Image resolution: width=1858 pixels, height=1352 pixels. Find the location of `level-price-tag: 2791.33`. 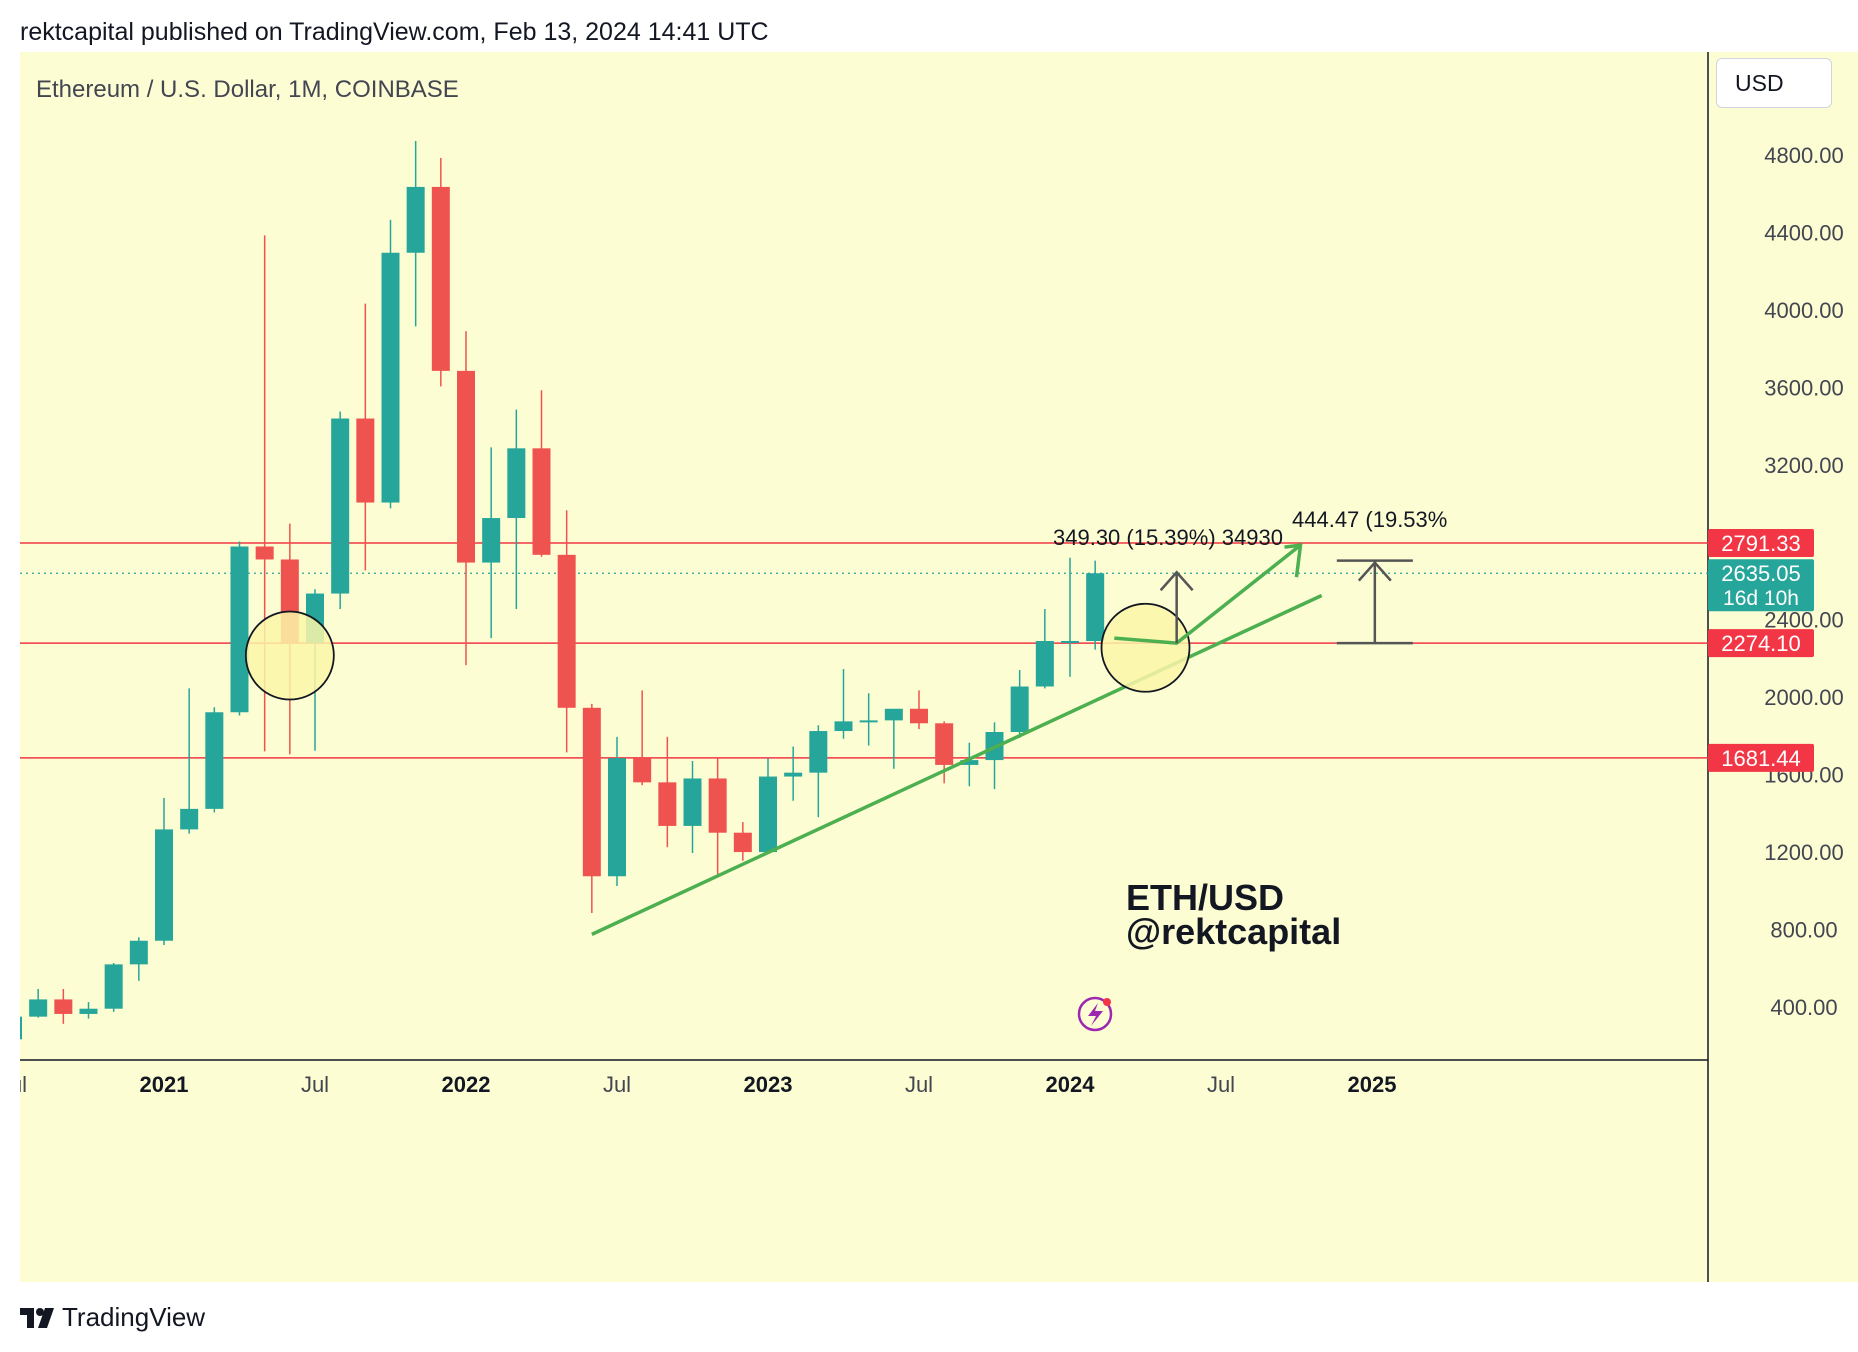

level-price-tag: 2791.33 is located at coordinates (1761, 542).